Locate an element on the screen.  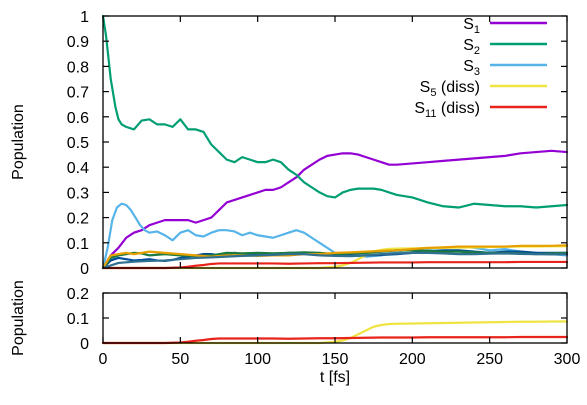
legend-label-s5-diss: S5 (diss) is located at coordinates (450, 89).